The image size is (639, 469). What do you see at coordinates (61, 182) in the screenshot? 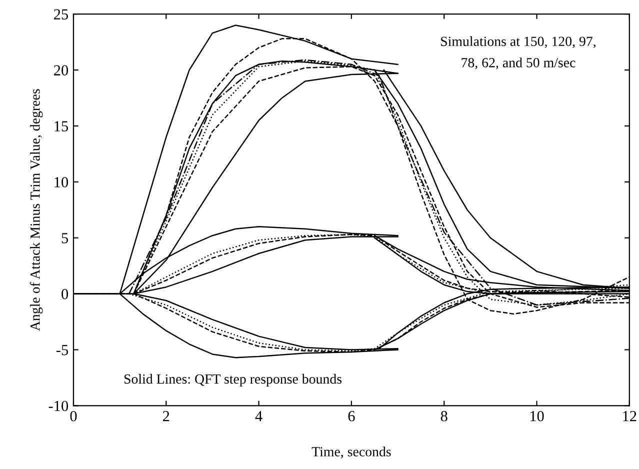
I see `y-tick-label: 10` at bounding box center [61, 182].